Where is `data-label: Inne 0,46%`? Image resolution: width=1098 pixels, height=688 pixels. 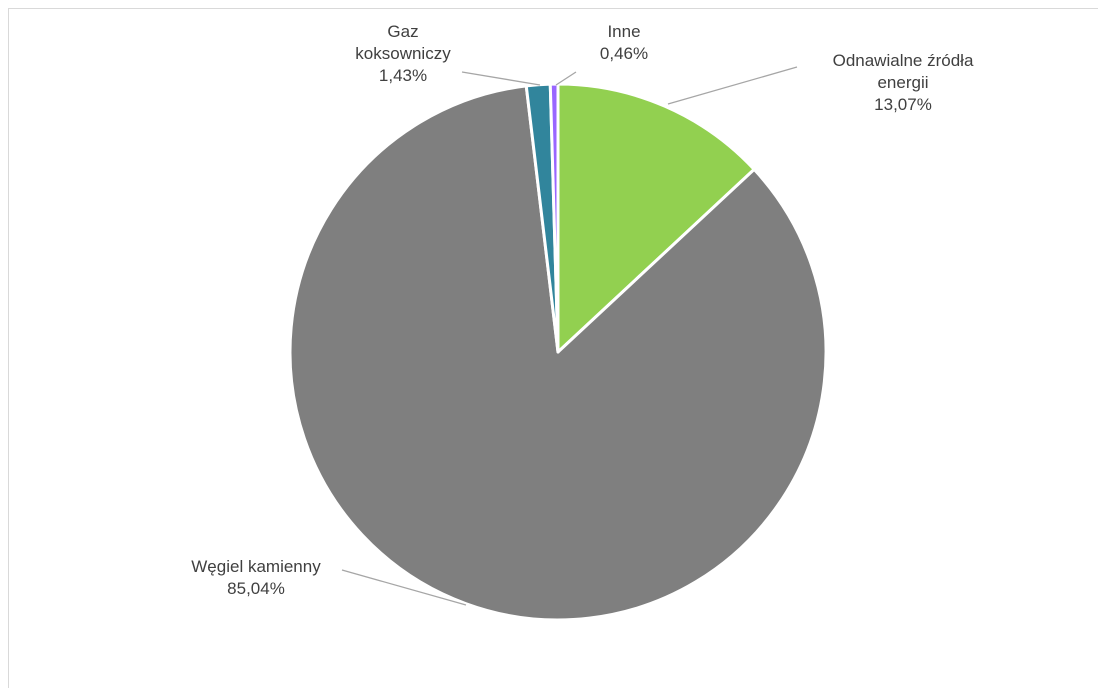 data-label: Inne 0,46% is located at coordinates (624, 42).